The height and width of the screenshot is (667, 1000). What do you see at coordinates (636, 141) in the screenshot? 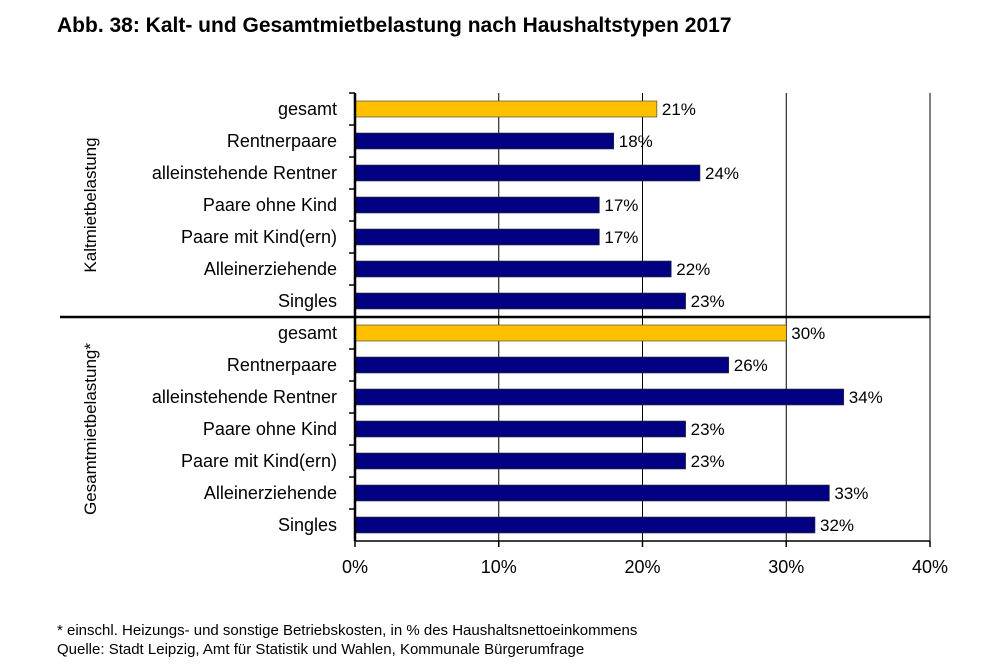
I see `data-label: 18%` at bounding box center [636, 141].